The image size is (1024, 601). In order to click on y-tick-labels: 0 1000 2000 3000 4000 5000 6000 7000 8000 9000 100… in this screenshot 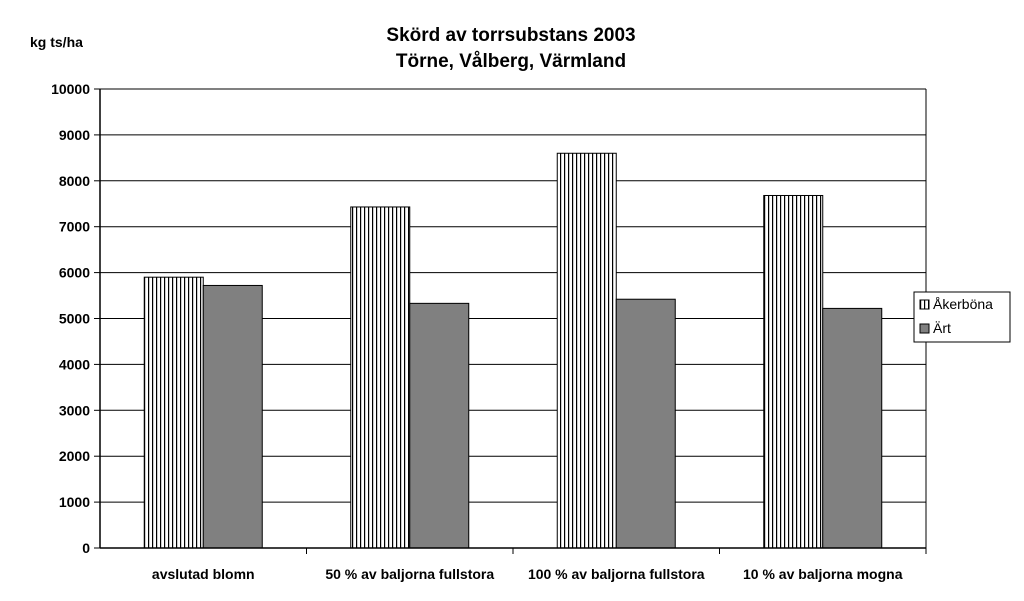, I will do `click(70, 318)`.